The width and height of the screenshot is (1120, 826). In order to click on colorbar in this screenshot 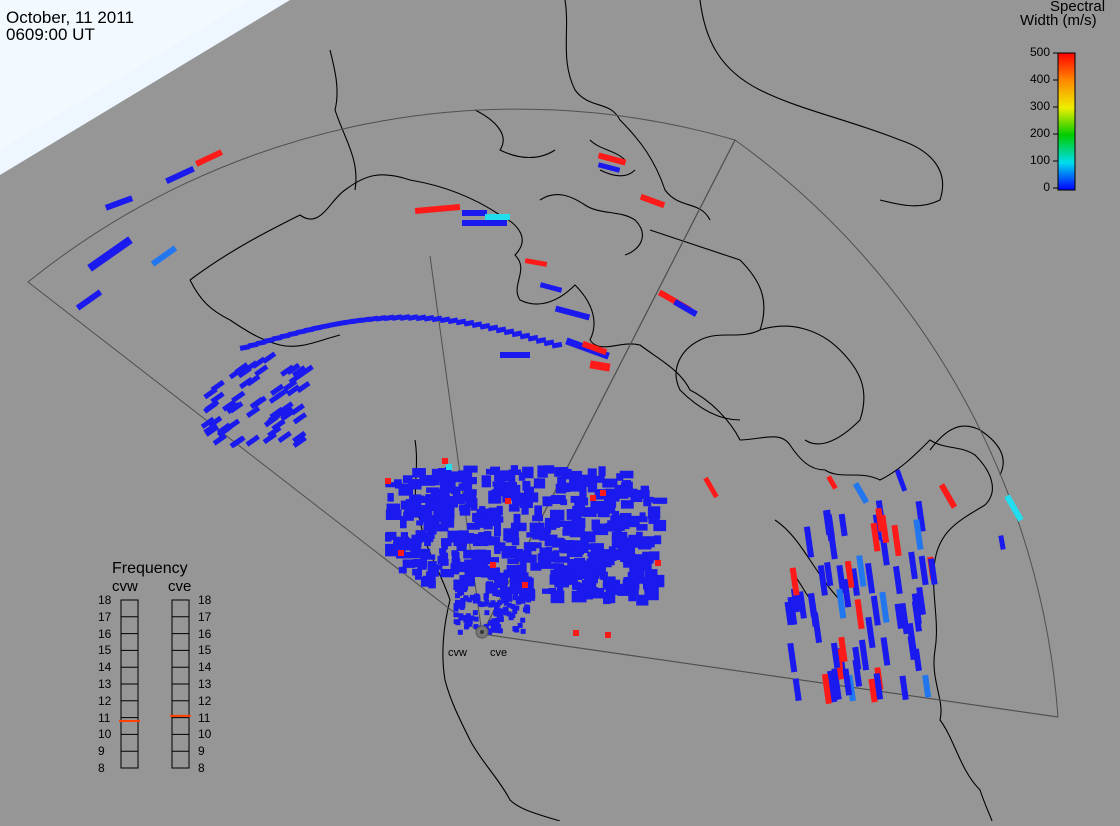, I will do `click(1066, 121)`.